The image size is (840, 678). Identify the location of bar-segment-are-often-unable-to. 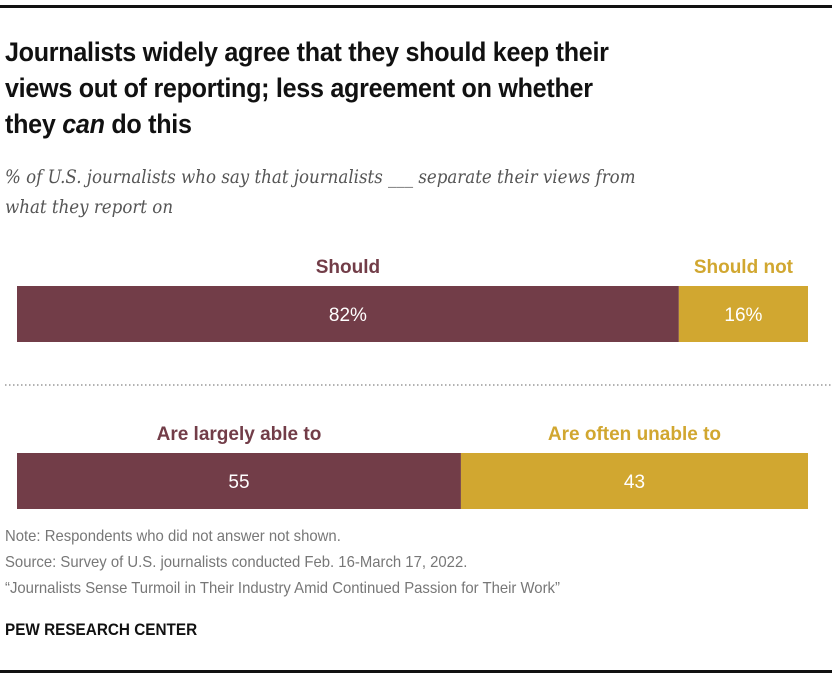
(634, 481).